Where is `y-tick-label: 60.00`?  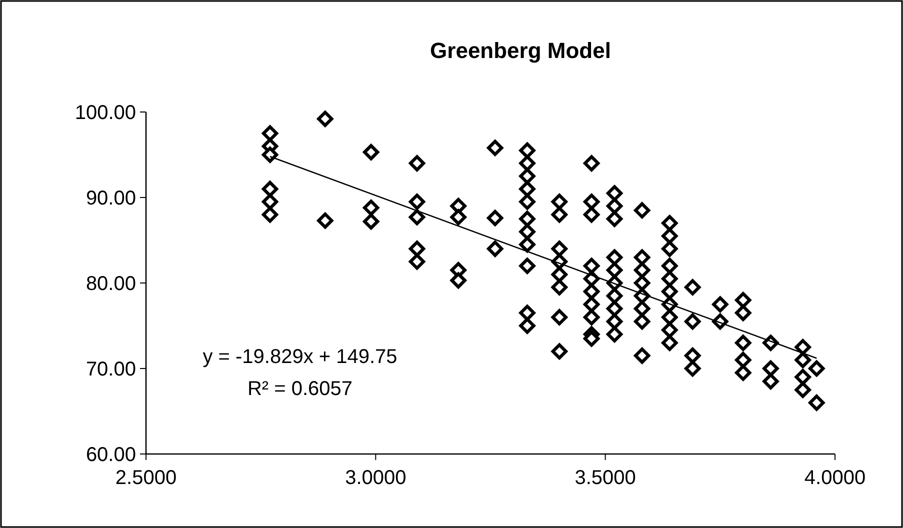 y-tick-label: 60.00 is located at coordinates (111, 455).